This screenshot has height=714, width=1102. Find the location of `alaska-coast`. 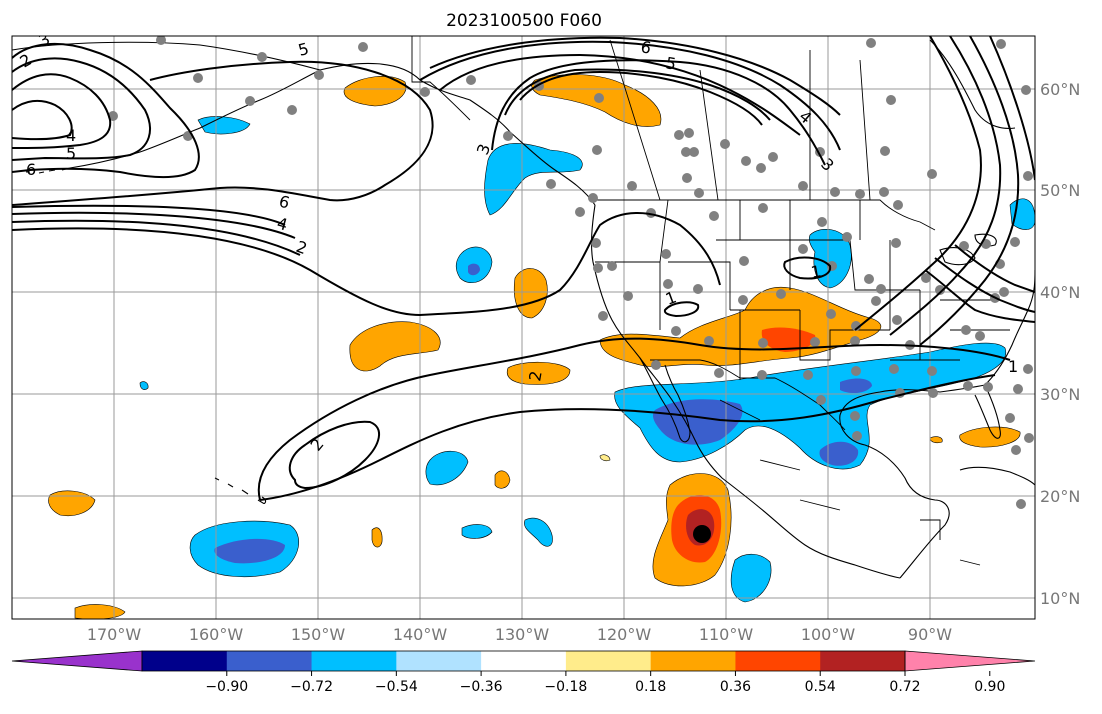

alaska-coast is located at coordinates (304, 123).